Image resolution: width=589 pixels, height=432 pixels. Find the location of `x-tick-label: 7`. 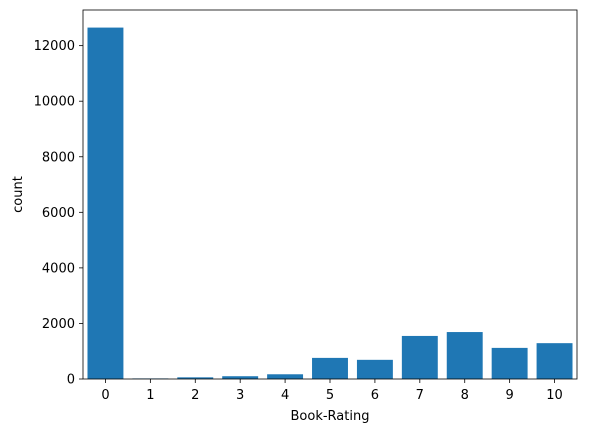

x-tick-label: 7 is located at coordinates (420, 395).